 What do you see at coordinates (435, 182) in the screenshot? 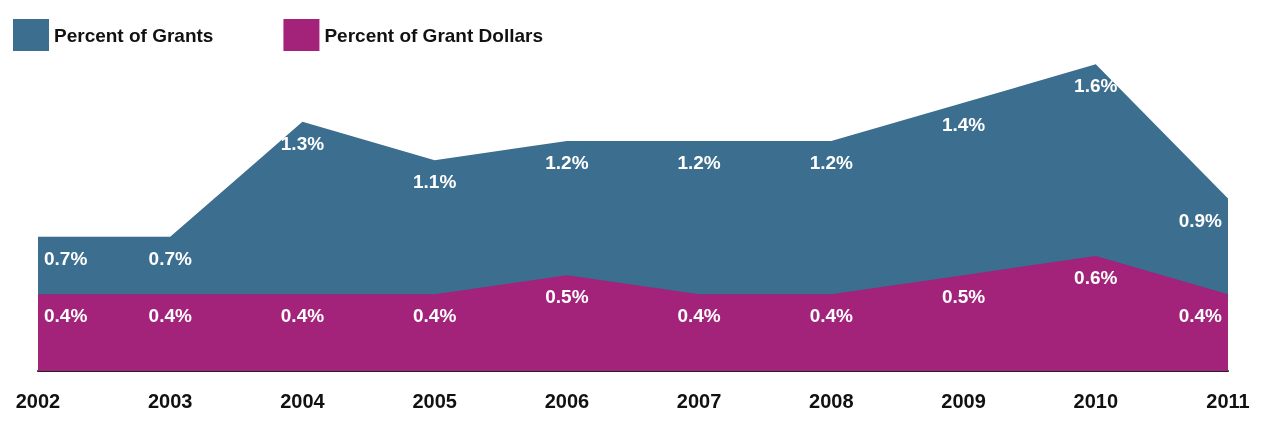
I see `data-label: 1.1%` at bounding box center [435, 182].